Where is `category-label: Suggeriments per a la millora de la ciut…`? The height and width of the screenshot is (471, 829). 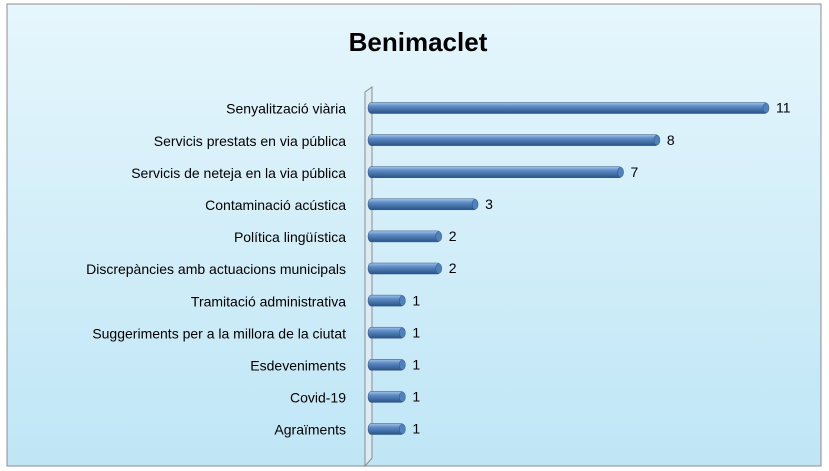 category-label: Suggeriments per a la millora de la ciut… is located at coordinates (219, 333).